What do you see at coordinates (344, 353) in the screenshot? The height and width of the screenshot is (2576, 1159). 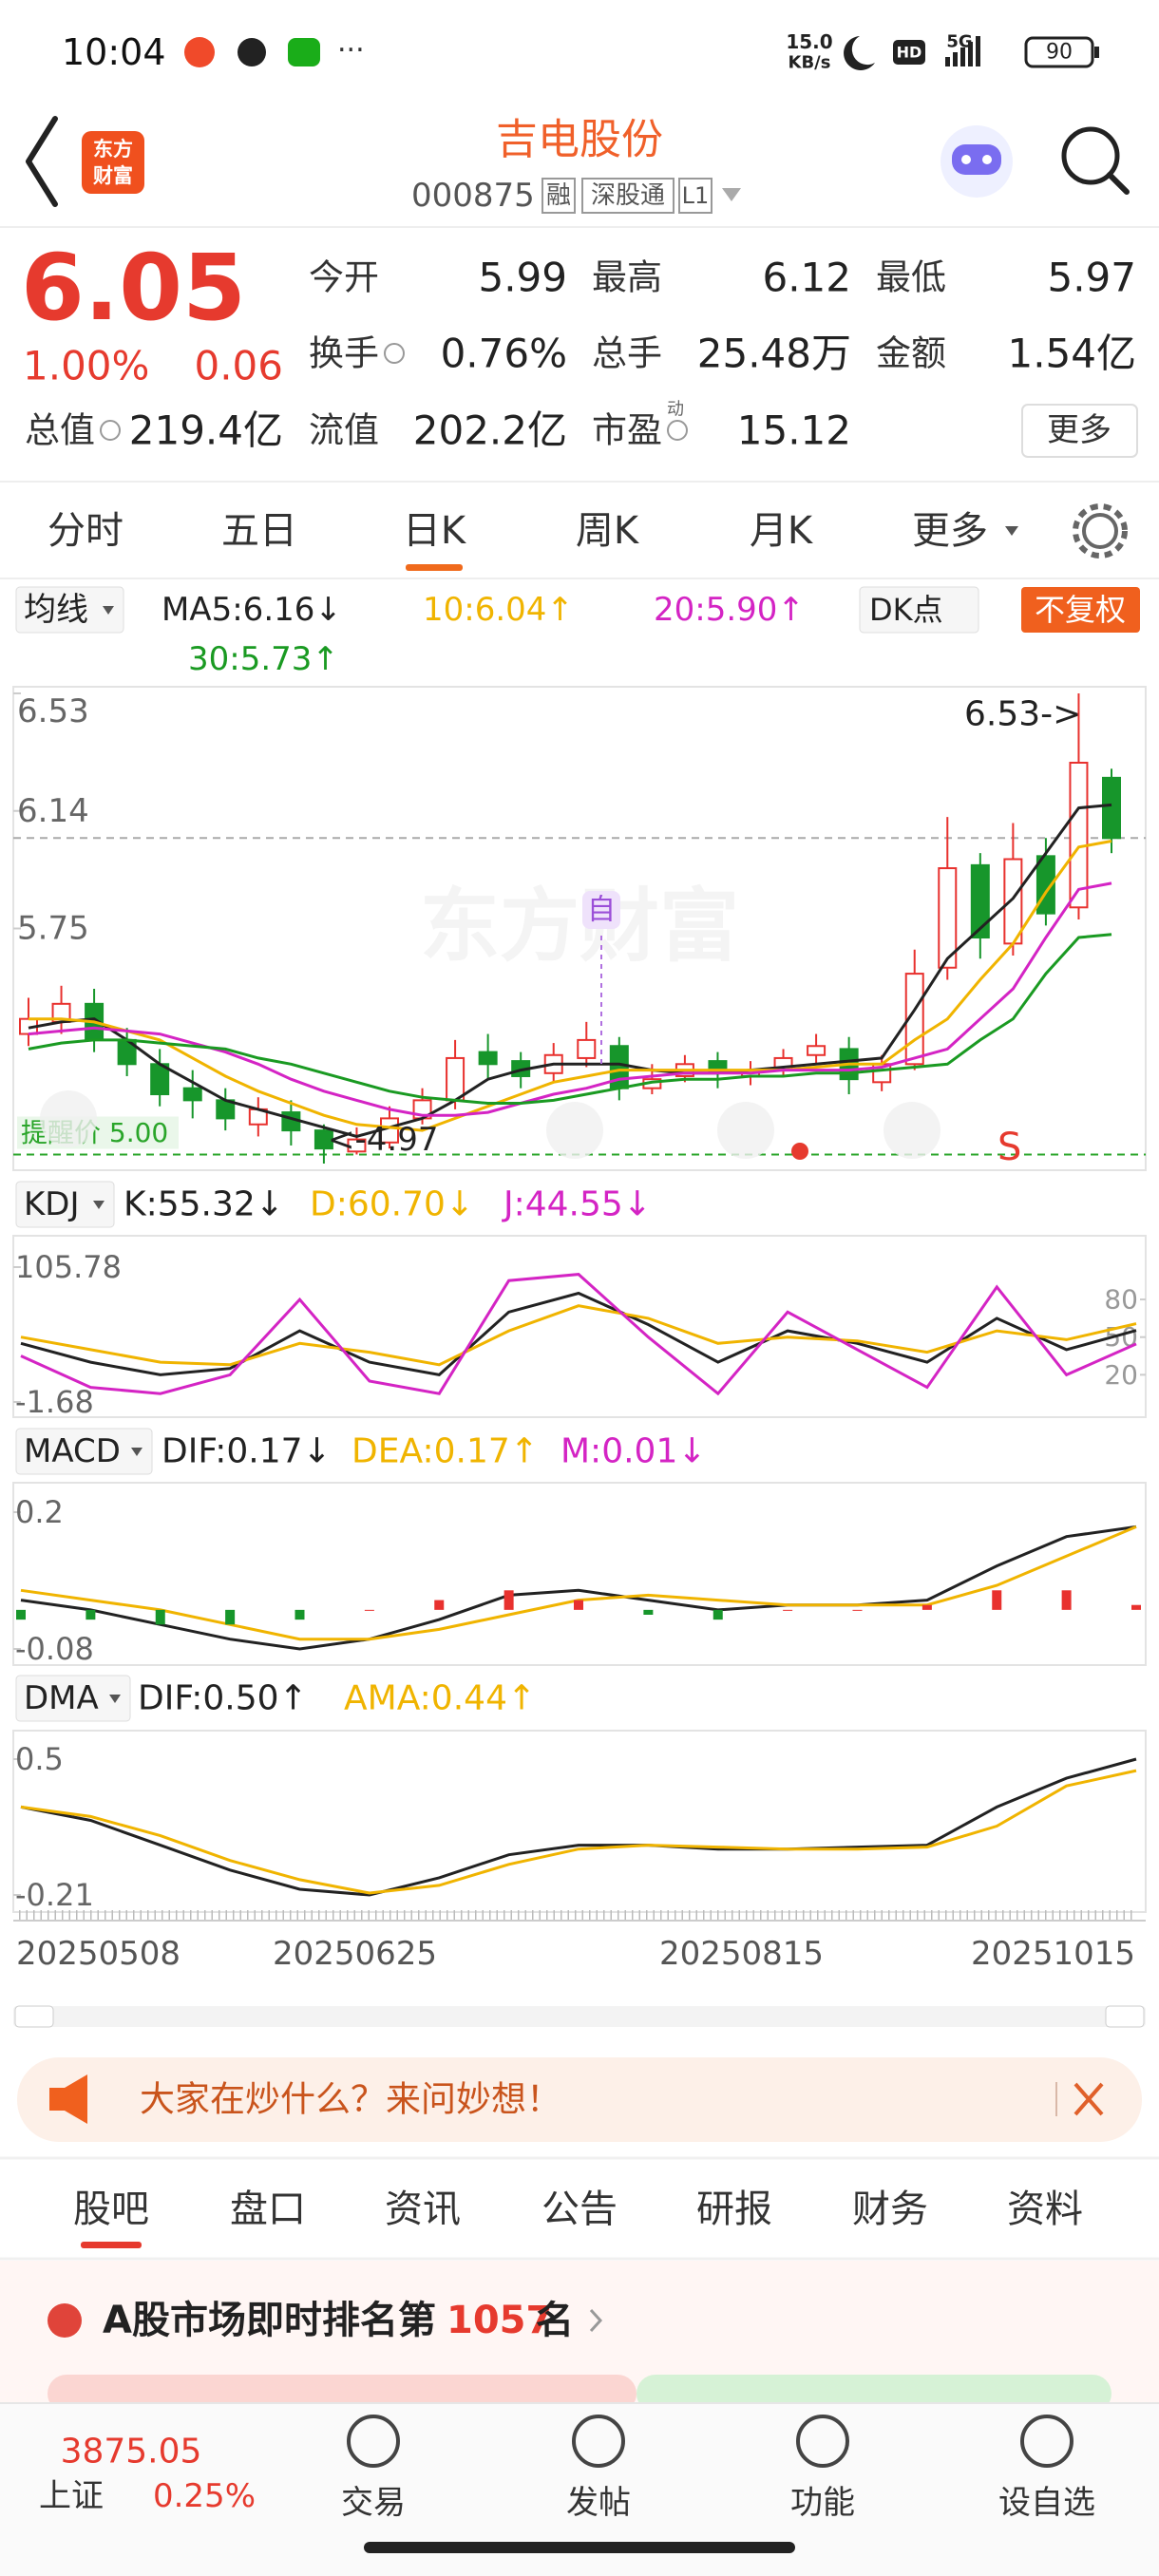 I see `field-label: 换手` at bounding box center [344, 353].